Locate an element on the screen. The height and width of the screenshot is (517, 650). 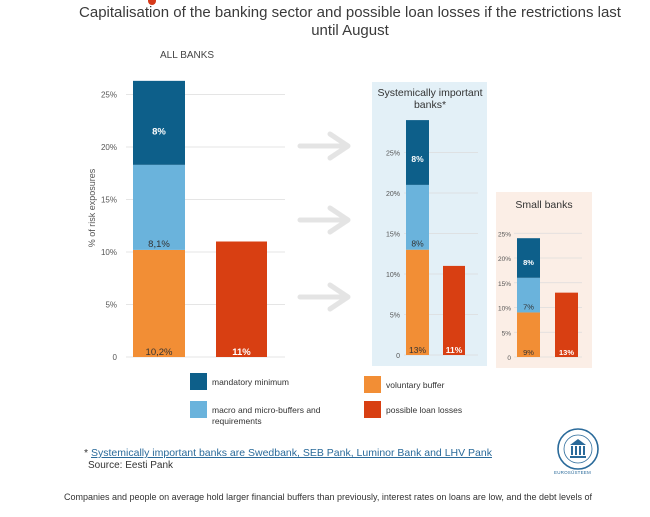
small-banks-data-label: 9% is located at coordinates (528, 352).